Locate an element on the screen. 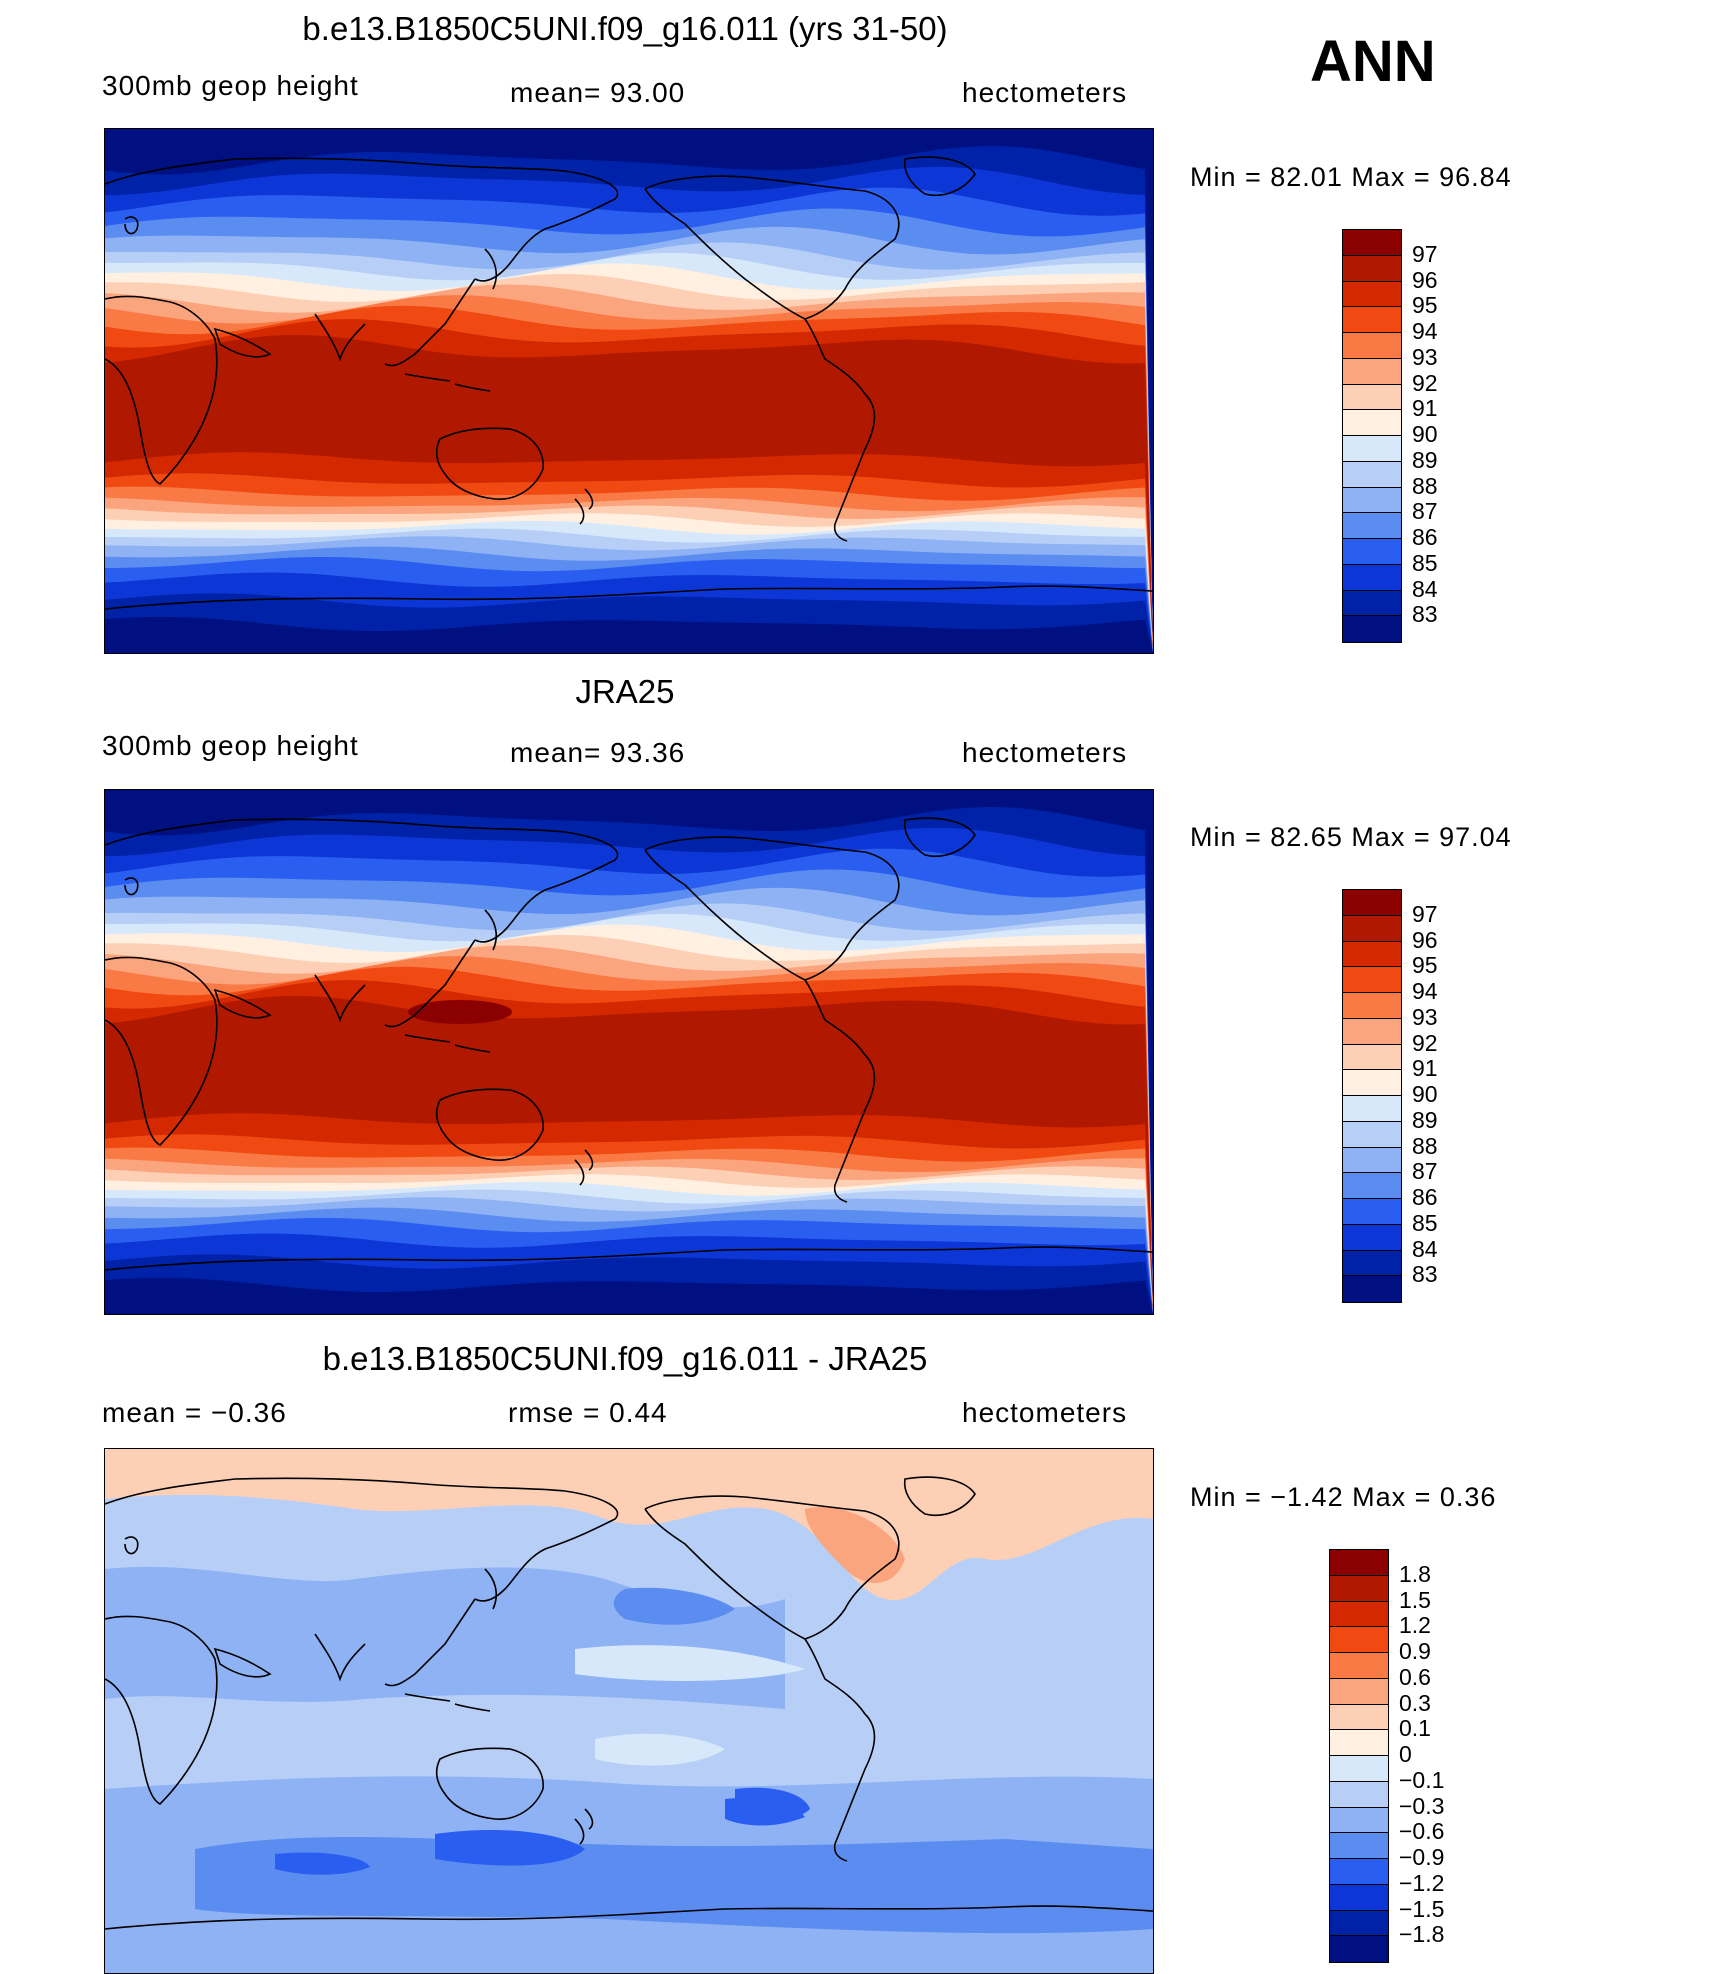  colorbar-level-label: 94 is located at coordinates (1425, 991).